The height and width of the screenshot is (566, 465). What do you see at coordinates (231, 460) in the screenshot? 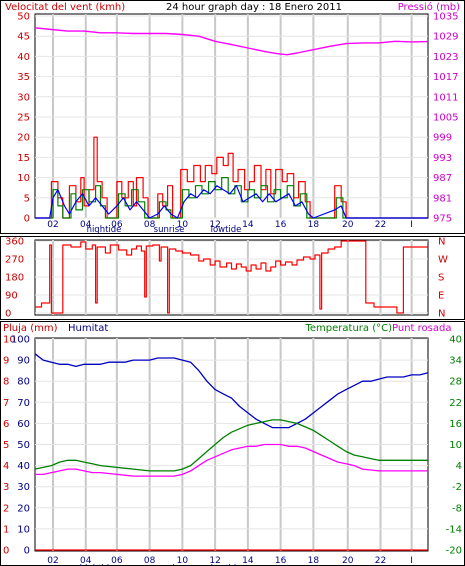
I see `series-line-punt-rosada` at bounding box center [231, 460].